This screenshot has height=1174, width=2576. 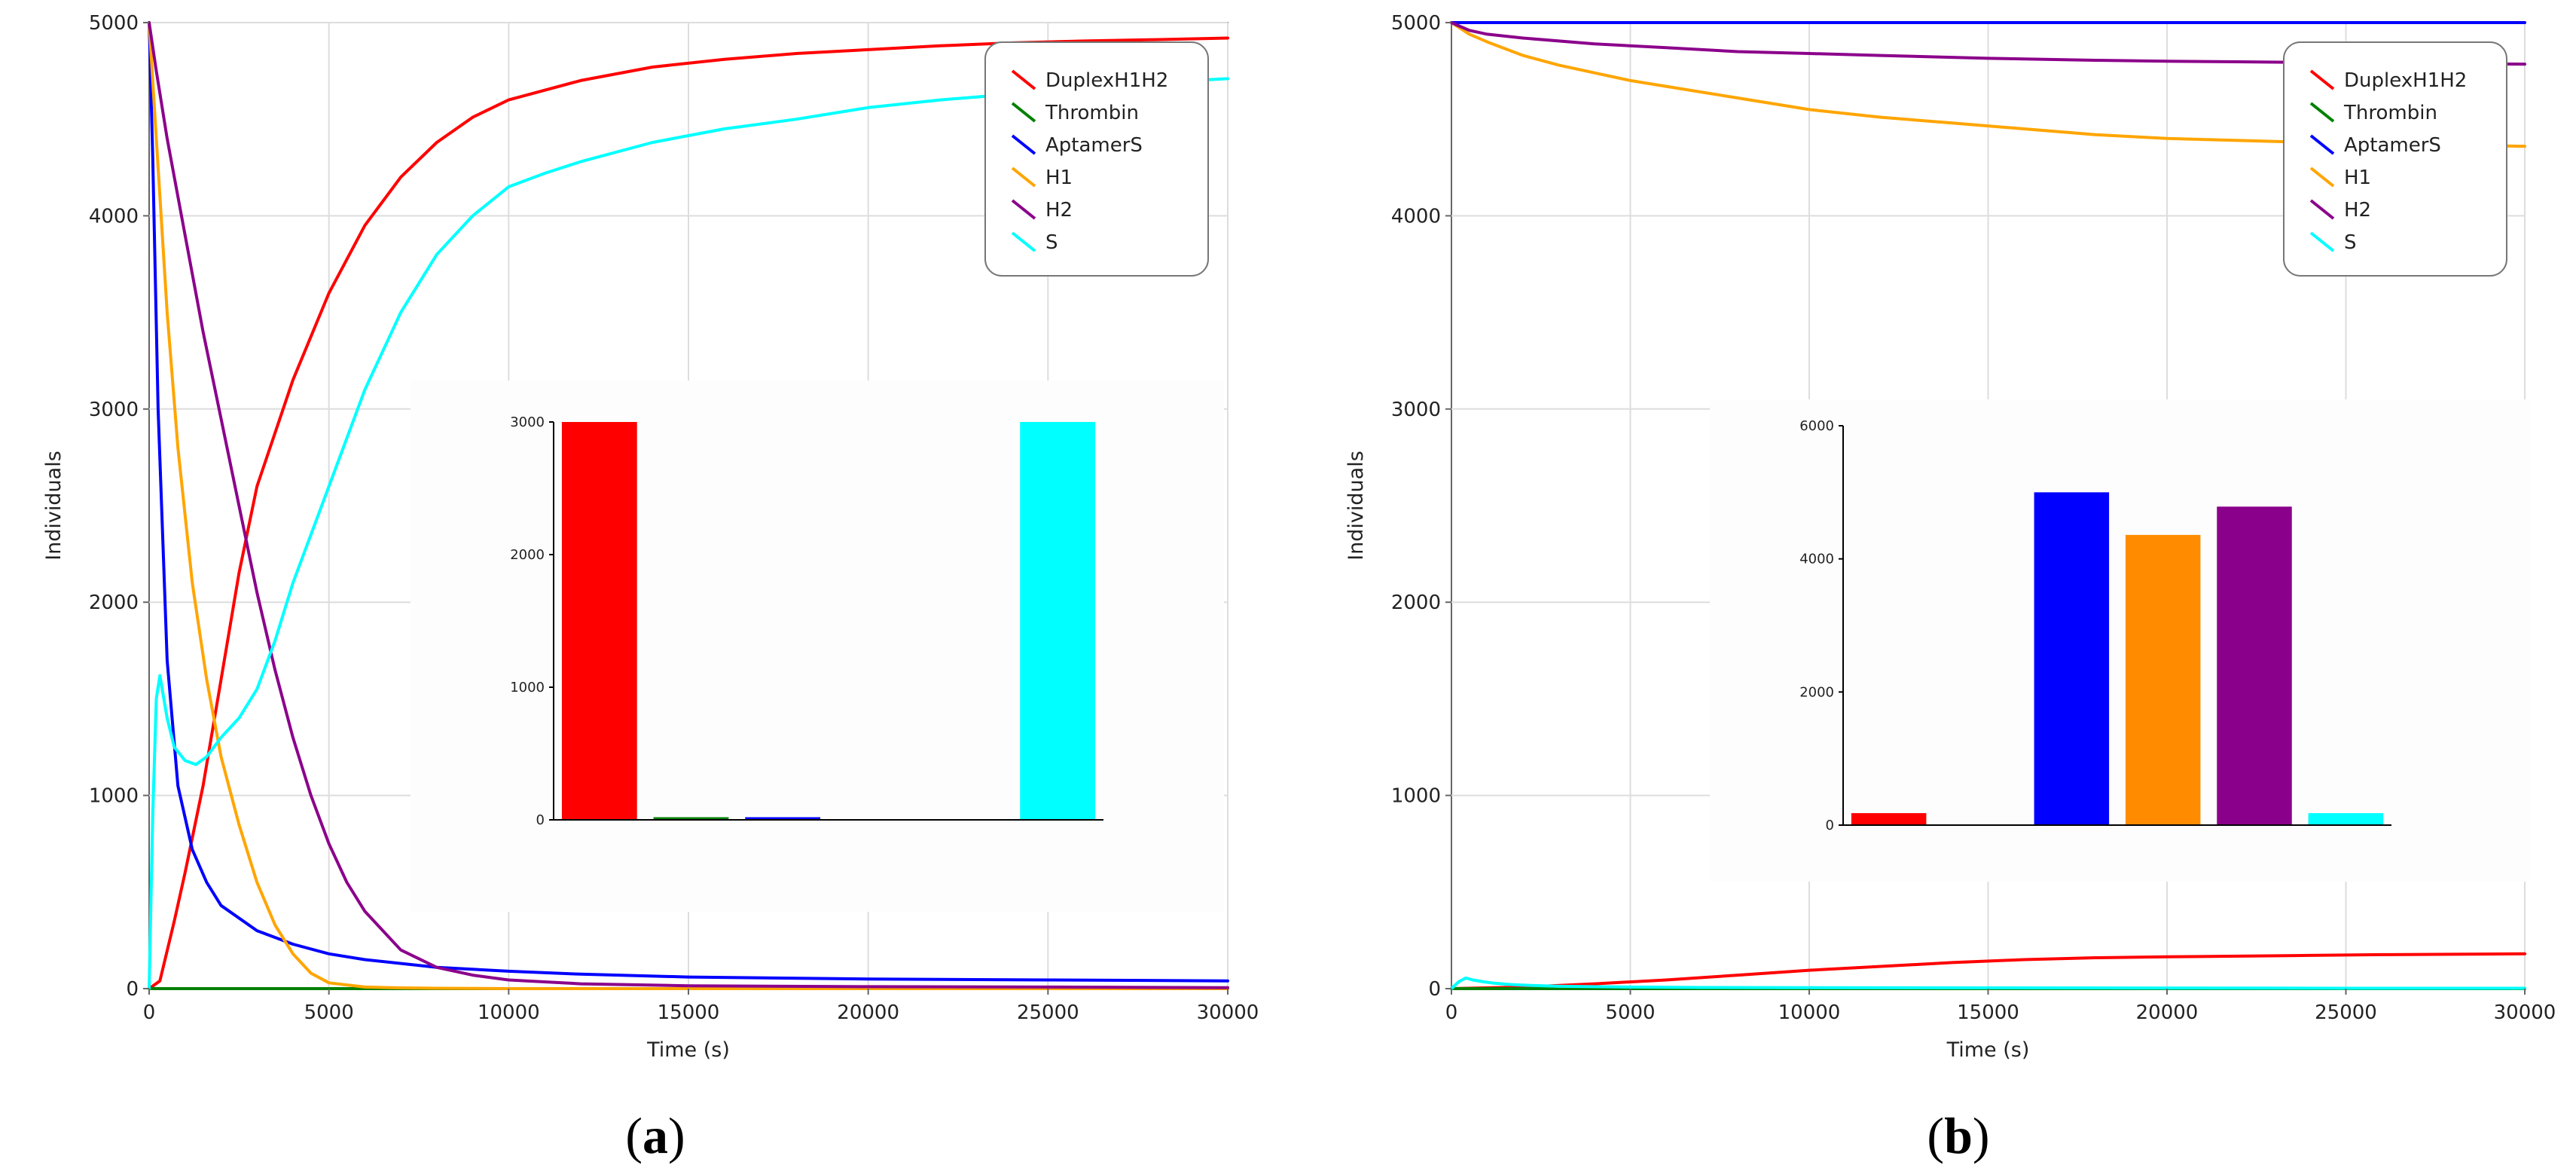 What do you see at coordinates (691, 818) in the screenshot?
I see `inset-bar-Thrombin` at bounding box center [691, 818].